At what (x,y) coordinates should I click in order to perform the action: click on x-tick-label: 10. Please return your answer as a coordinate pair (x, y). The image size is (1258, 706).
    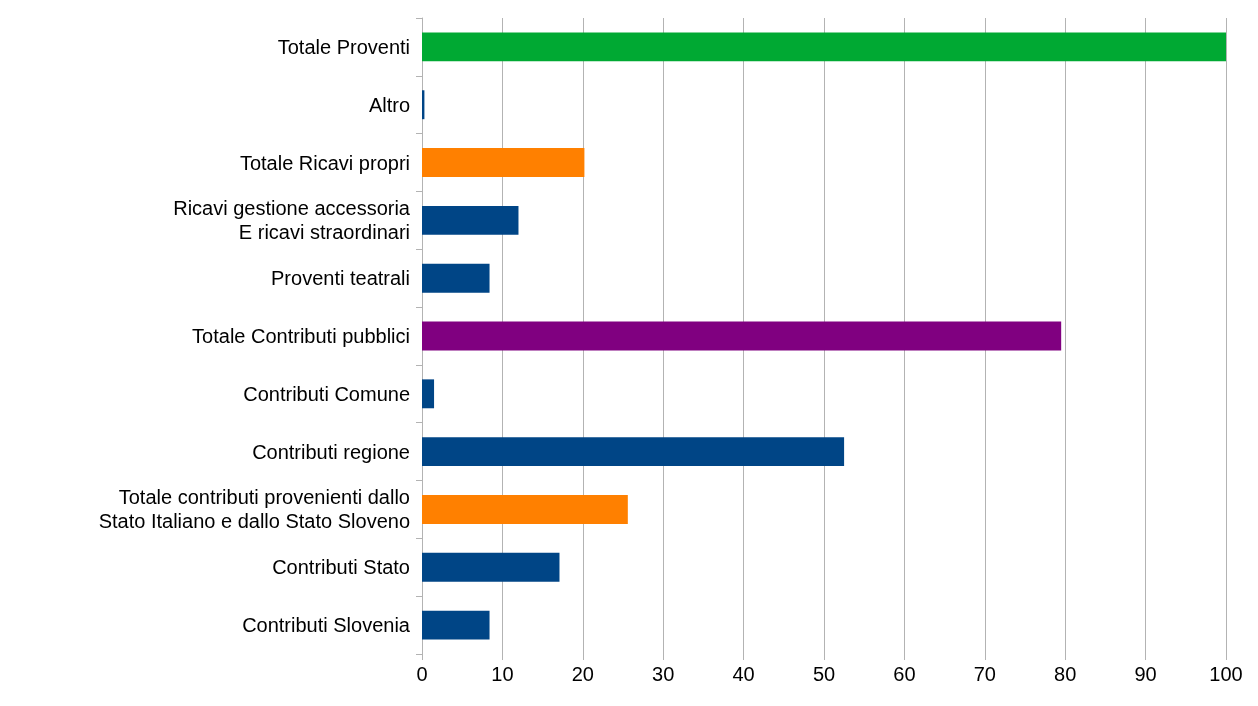
    Looking at the image, I should click on (502, 674).